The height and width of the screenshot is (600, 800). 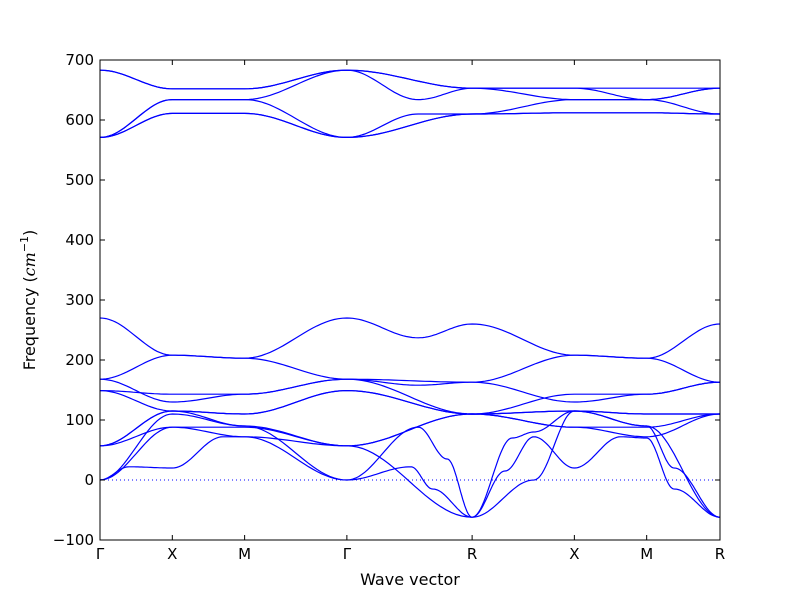 I want to click on y-tick-label: 0, so click(x=89, y=480).